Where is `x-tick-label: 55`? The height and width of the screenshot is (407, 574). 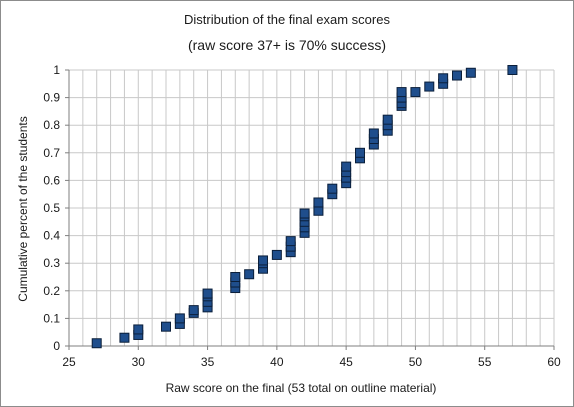
x-tick-label: 55 is located at coordinates (485, 362).